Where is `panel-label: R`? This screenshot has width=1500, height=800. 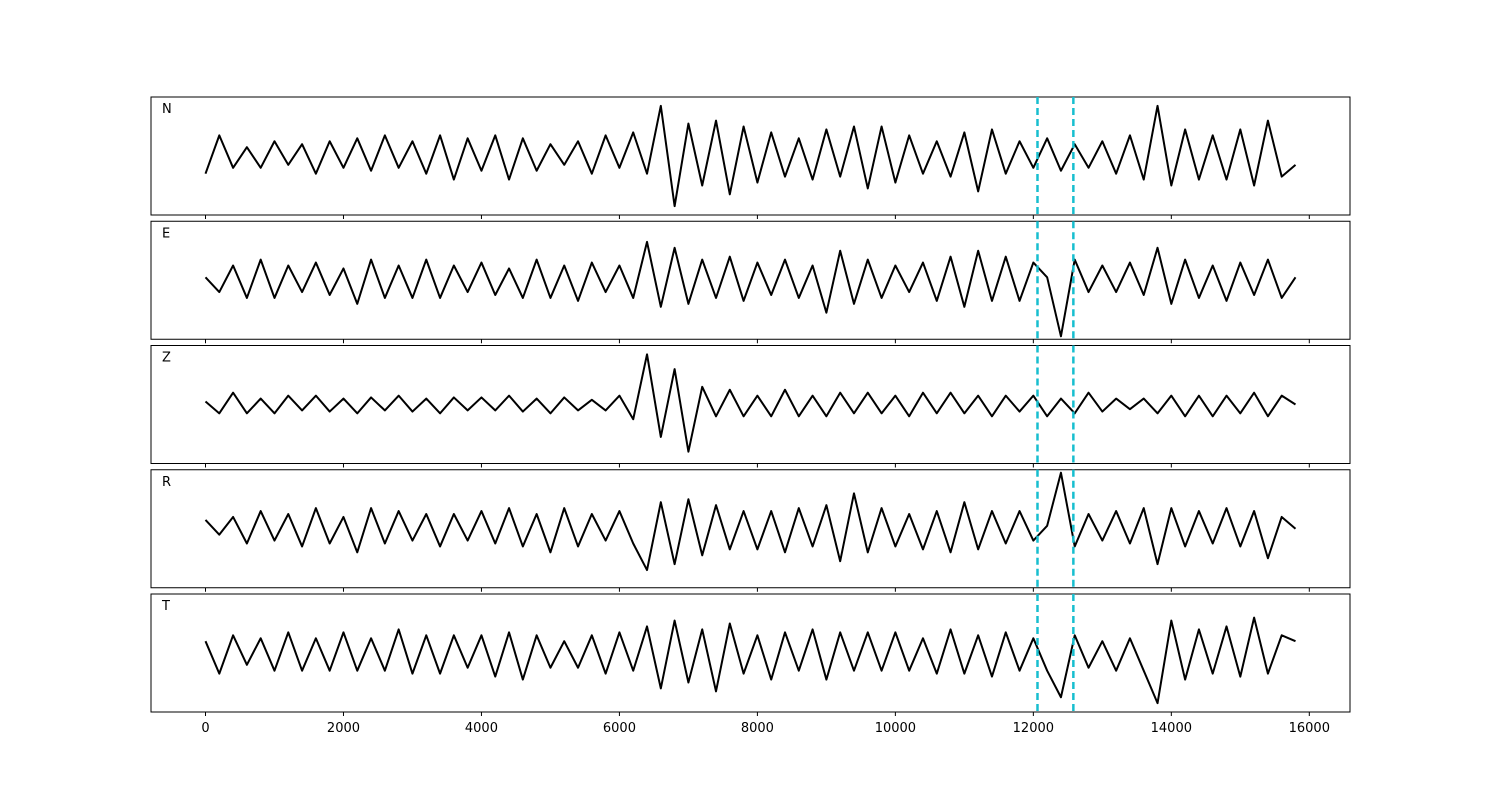
panel-label: R is located at coordinates (166, 482).